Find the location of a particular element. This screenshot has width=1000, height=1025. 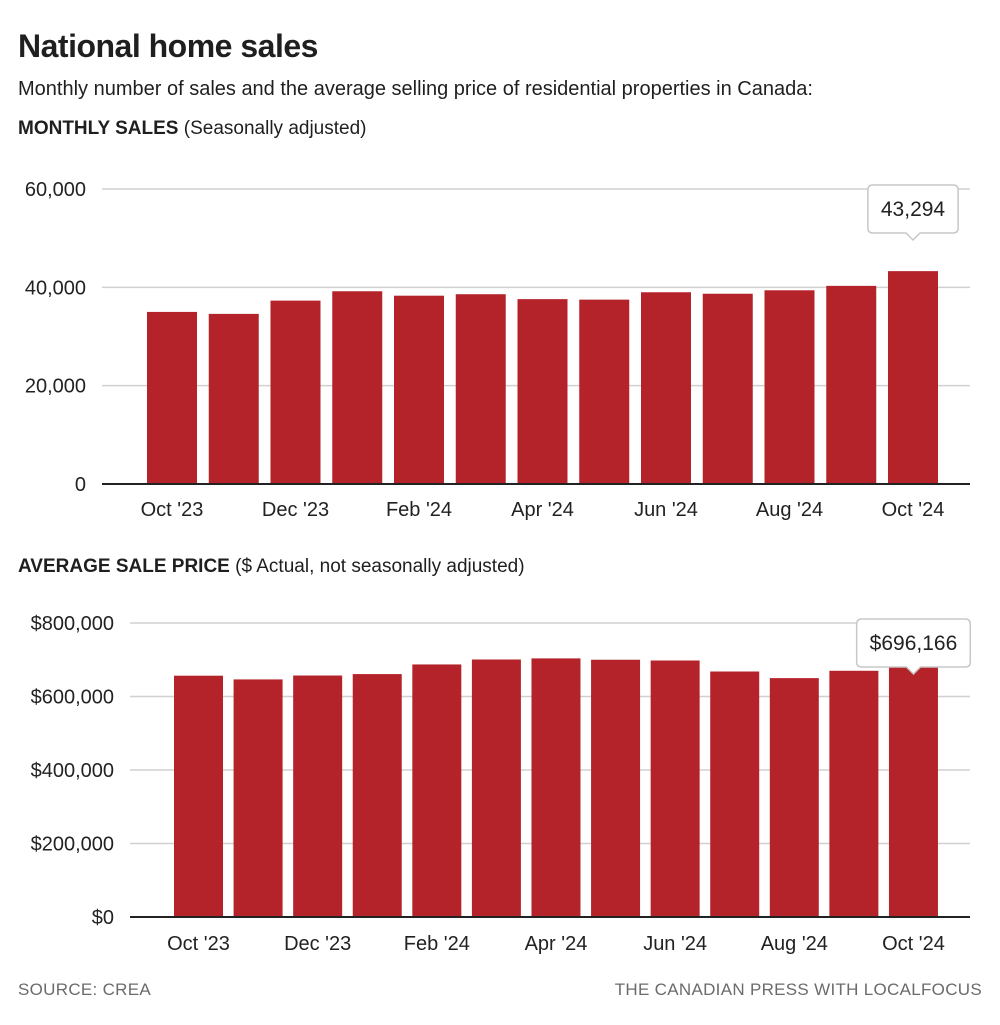

sales-xtick-label: Oct '23 is located at coordinates (172, 510).